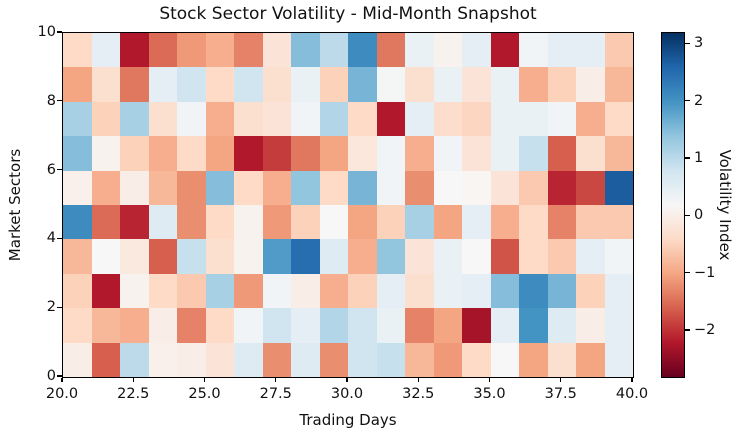 Image resolution: width=744 pixels, height=436 pixels. I want to click on x-tick-label: 37.5, so click(560, 394).